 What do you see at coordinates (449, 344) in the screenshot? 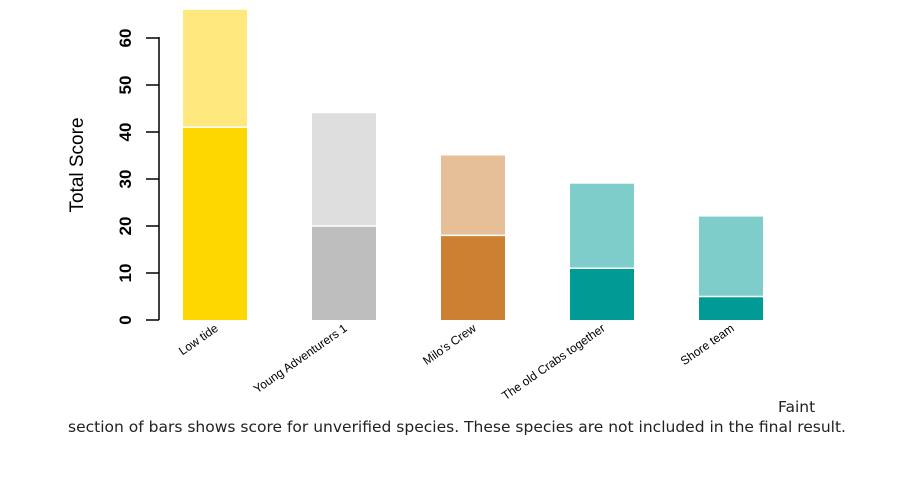
I see `x-tick-label: Milo's Crew` at bounding box center [449, 344].